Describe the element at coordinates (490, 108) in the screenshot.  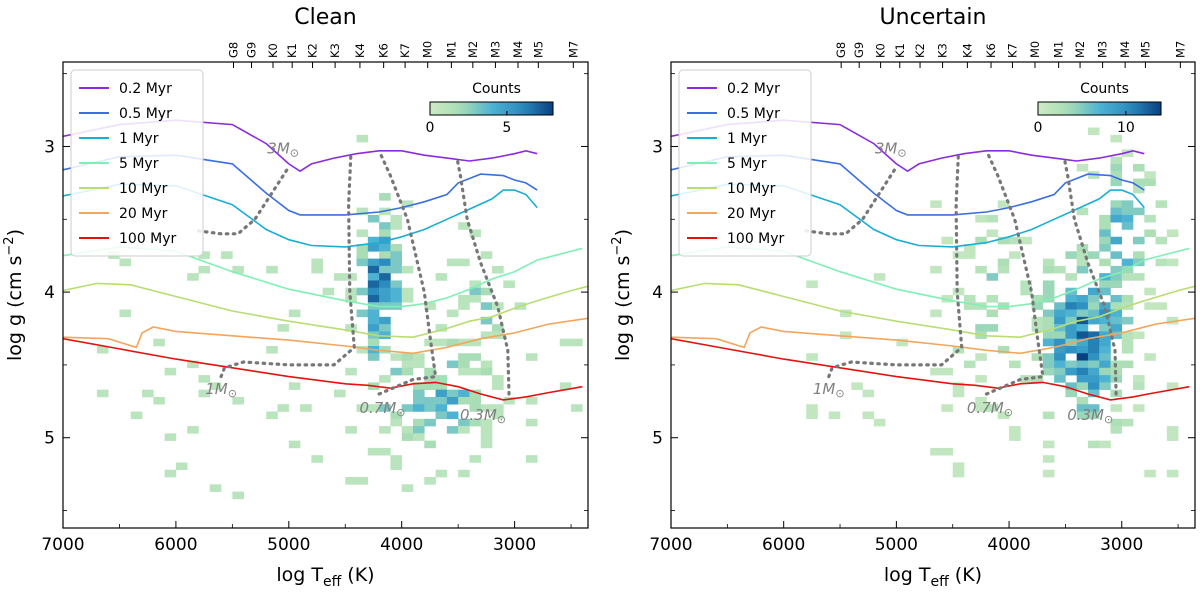
I see `colorbar: Counts 0 5` at that location.